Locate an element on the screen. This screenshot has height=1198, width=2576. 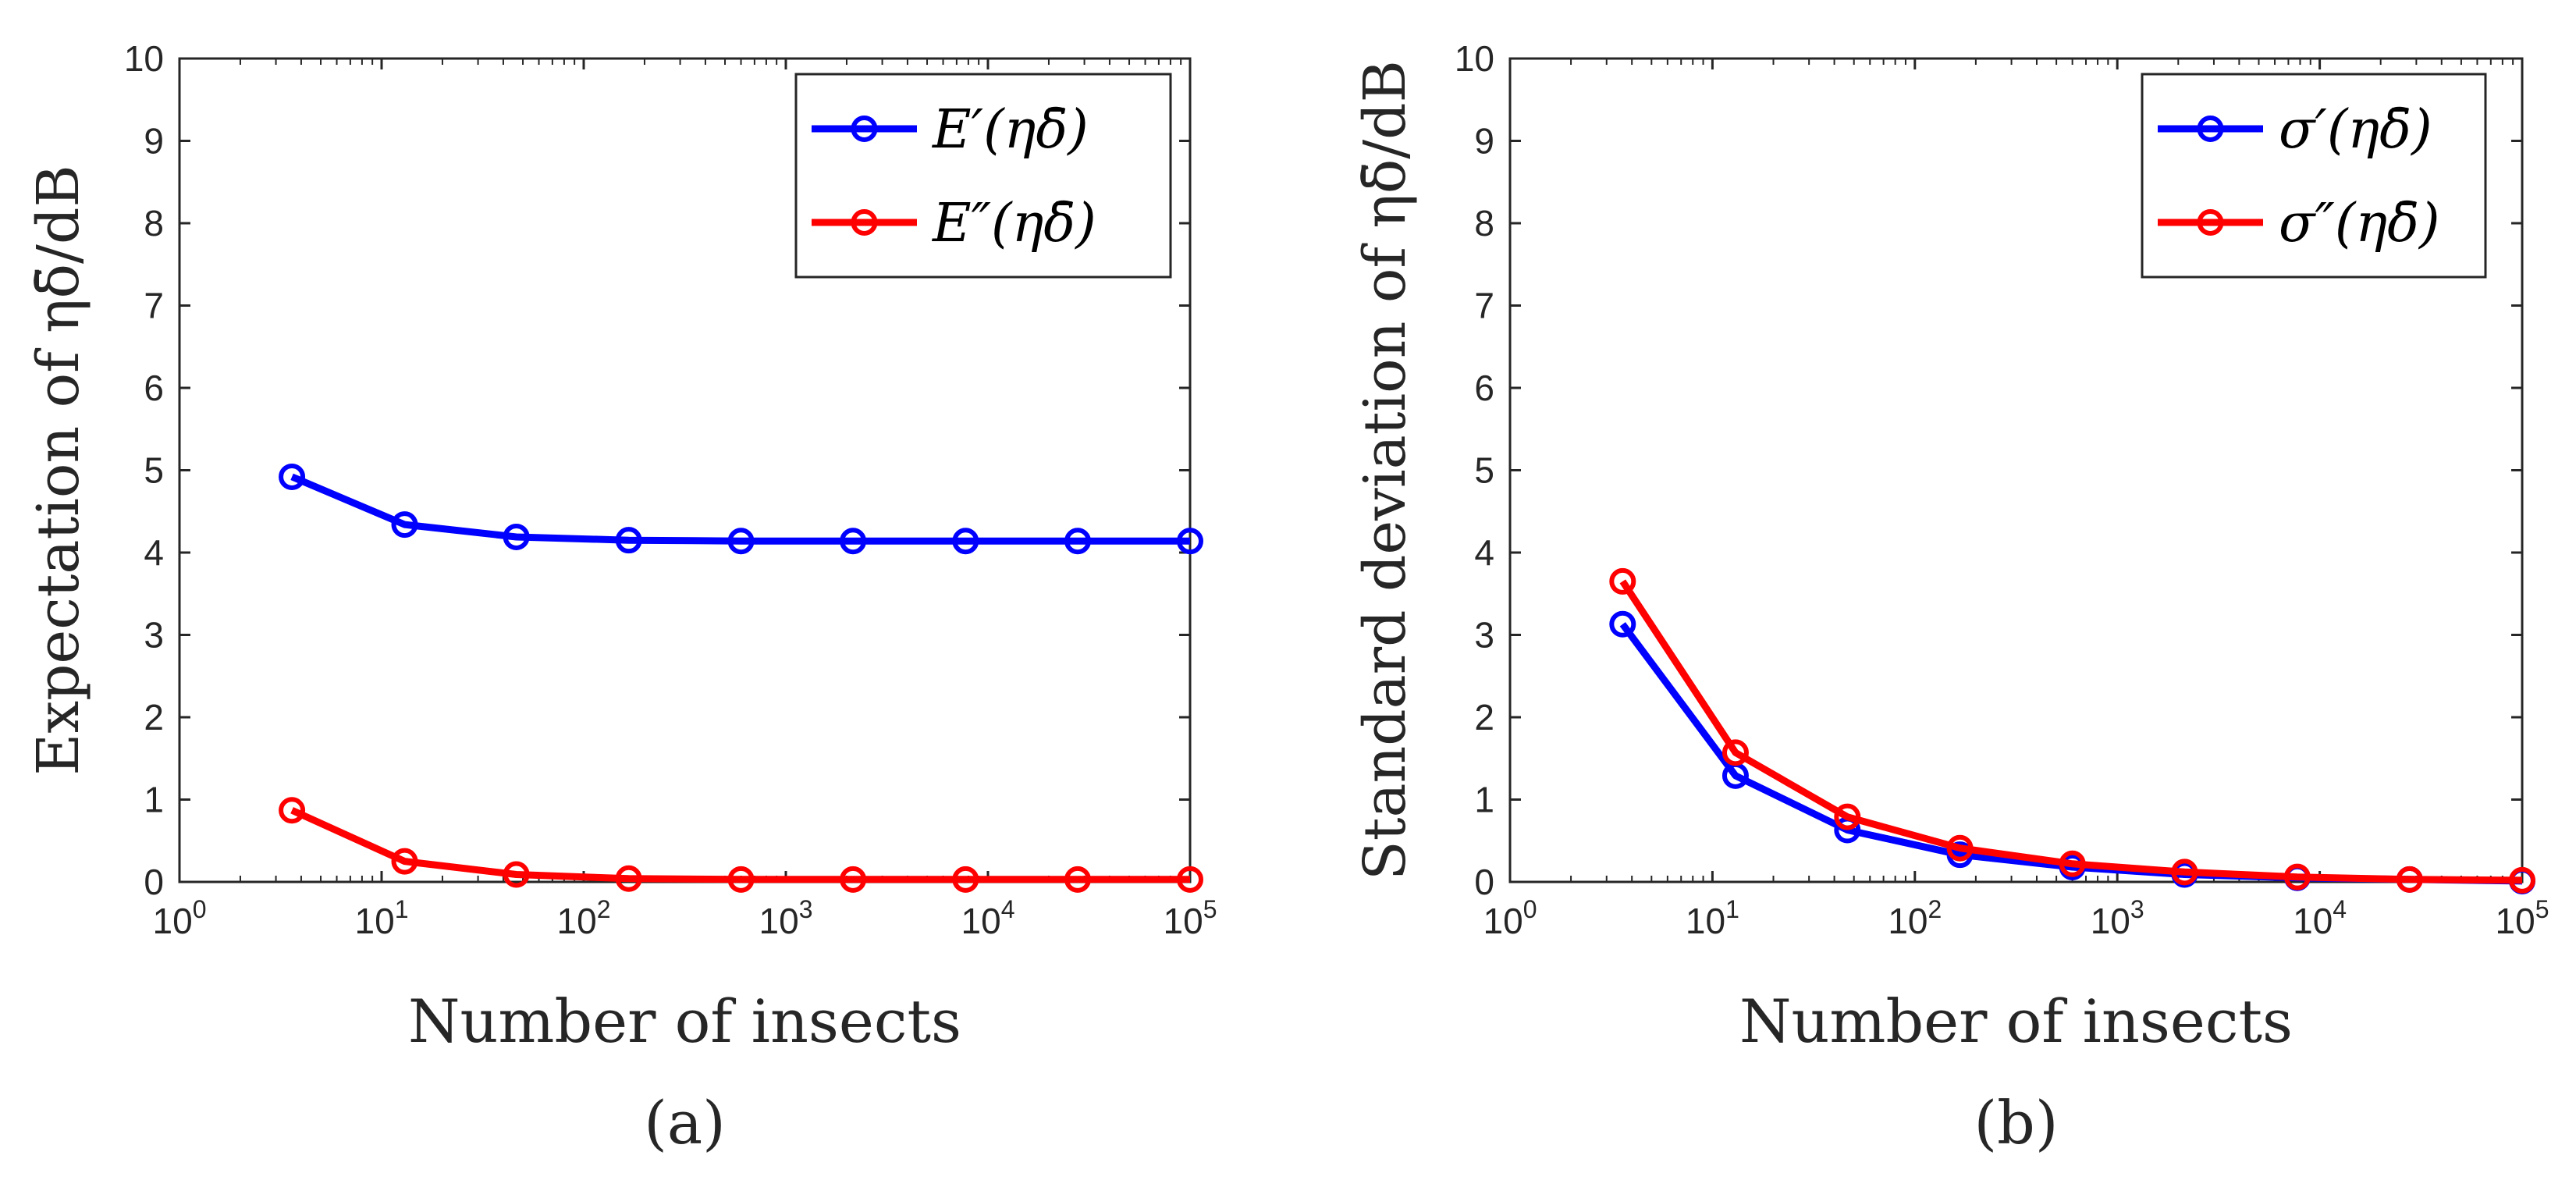
y-axis-label: Expectation of ηδ̄/dB is located at coordinates (58, 470).